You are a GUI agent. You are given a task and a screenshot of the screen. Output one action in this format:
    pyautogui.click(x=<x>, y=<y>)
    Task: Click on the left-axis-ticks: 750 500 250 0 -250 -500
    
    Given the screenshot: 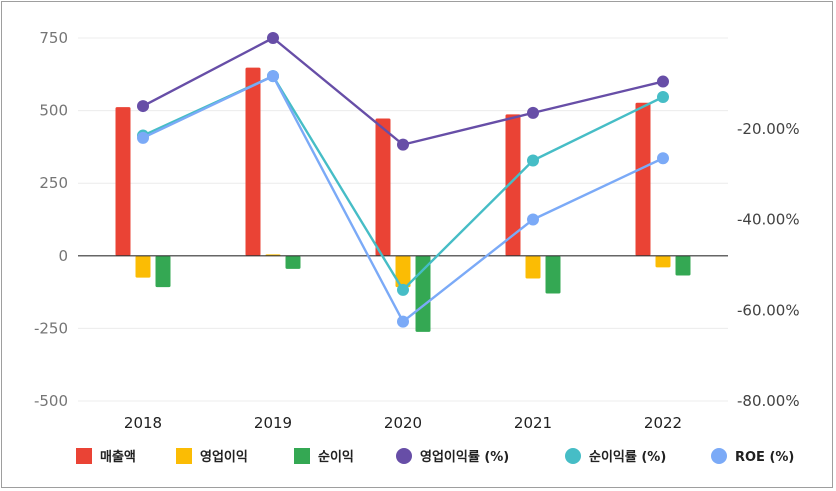 What is the action you would take?
    pyautogui.click(x=51, y=219)
    